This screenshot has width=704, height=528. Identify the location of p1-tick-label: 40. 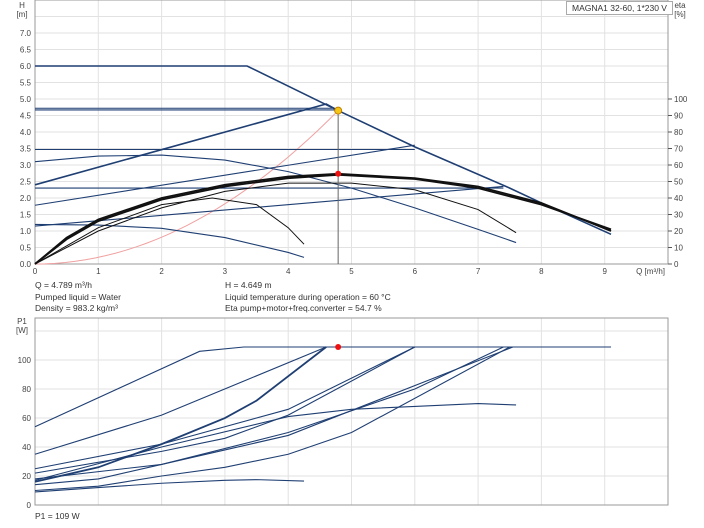
(26, 447).